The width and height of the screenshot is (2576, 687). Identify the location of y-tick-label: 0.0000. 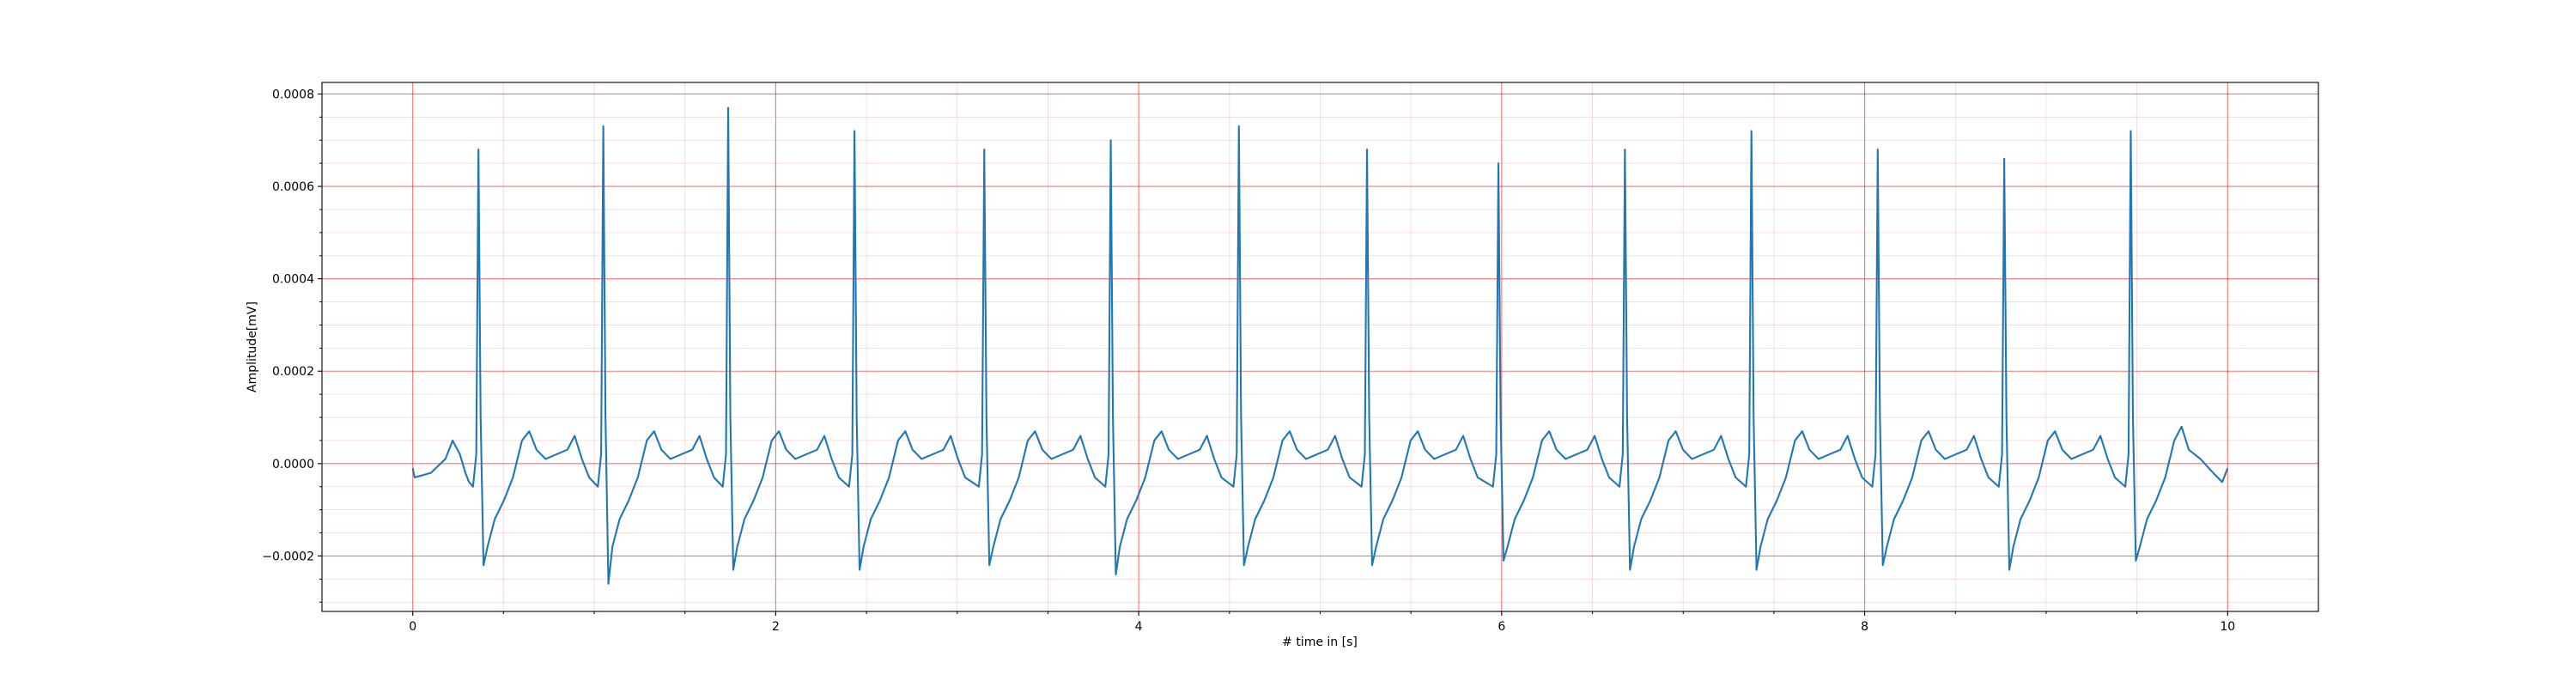
(293, 464).